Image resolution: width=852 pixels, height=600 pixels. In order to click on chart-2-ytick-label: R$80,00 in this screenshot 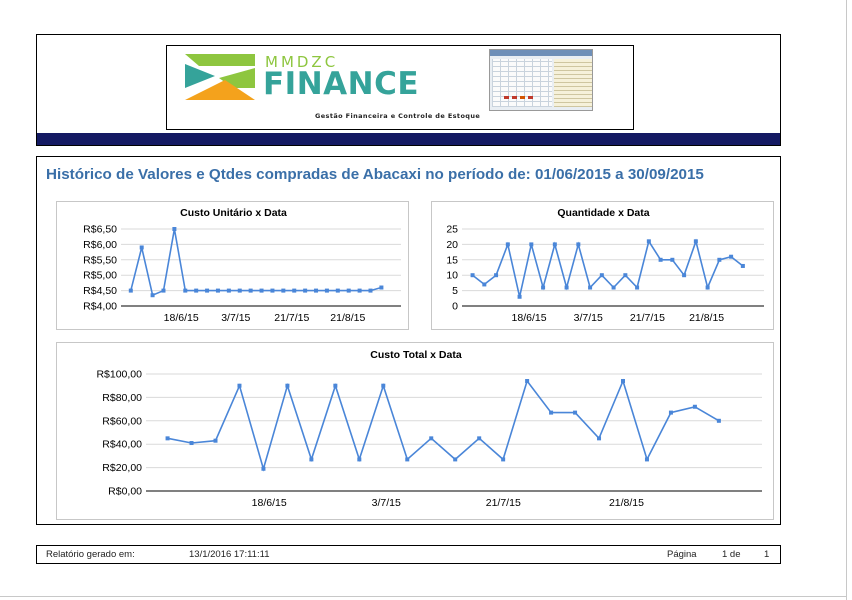, I will do `click(122, 398)`.